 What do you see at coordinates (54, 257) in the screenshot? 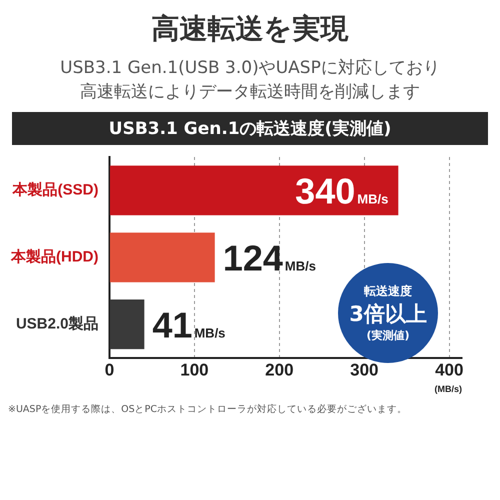
I see `y-tick-label: 本製品(HDD)` at bounding box center [54, 257].